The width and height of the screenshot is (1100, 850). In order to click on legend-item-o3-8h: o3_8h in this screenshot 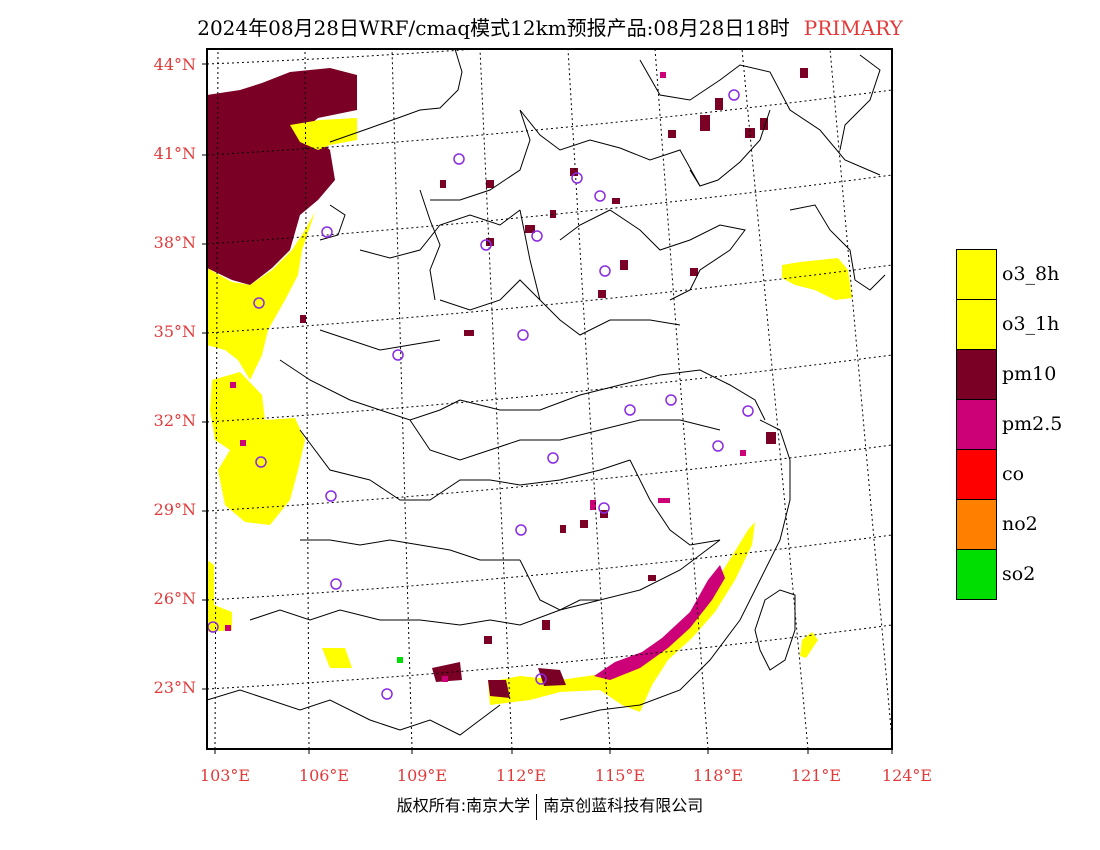, I will do `click(1028, 274)`.